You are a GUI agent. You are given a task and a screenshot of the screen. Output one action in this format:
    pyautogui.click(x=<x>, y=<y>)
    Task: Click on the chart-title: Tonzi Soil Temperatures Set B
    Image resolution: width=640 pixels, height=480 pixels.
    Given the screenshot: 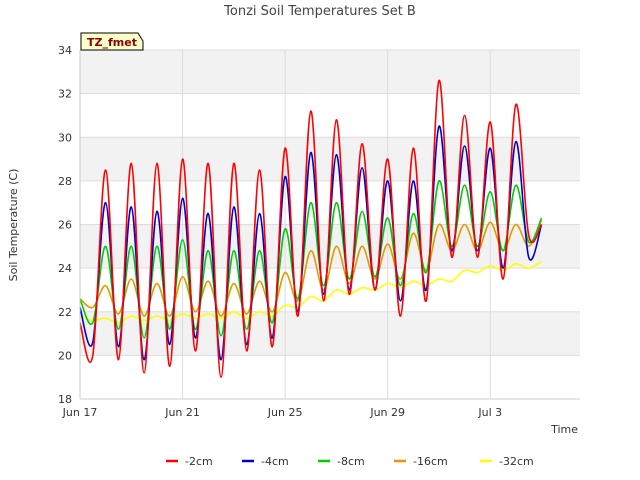 What is the action you would take?
    pyautogui.click(x=319, y=11)
    